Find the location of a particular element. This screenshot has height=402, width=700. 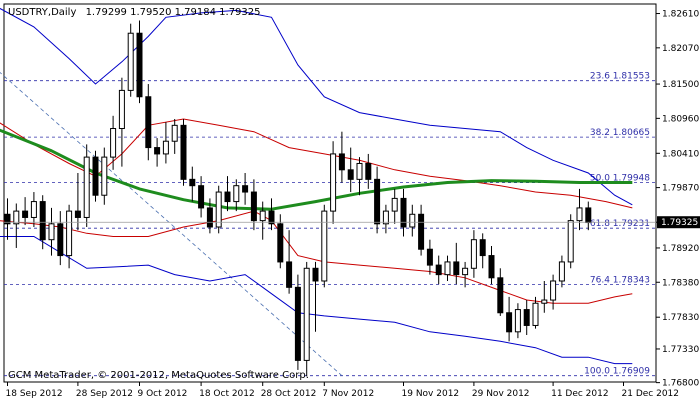

y-tick-label: 1.77830 is located at coordinates (680, 318).